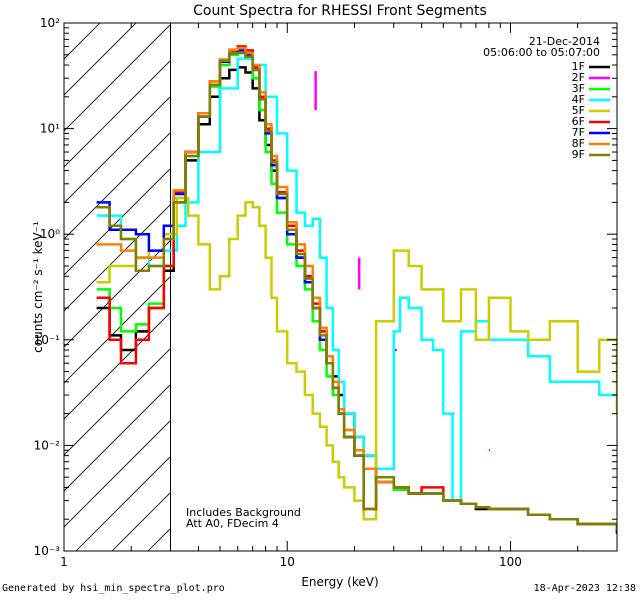 Image resolution: width=640 pixels, height=600 pixels. I want to click on legend-label-9f: 9F, so click(578, 154).